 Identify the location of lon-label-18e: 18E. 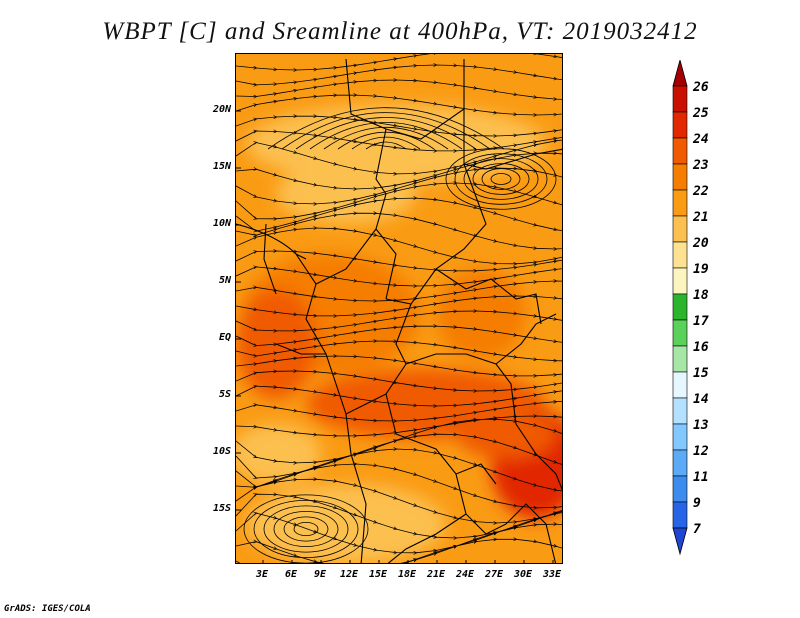
(407, 574).